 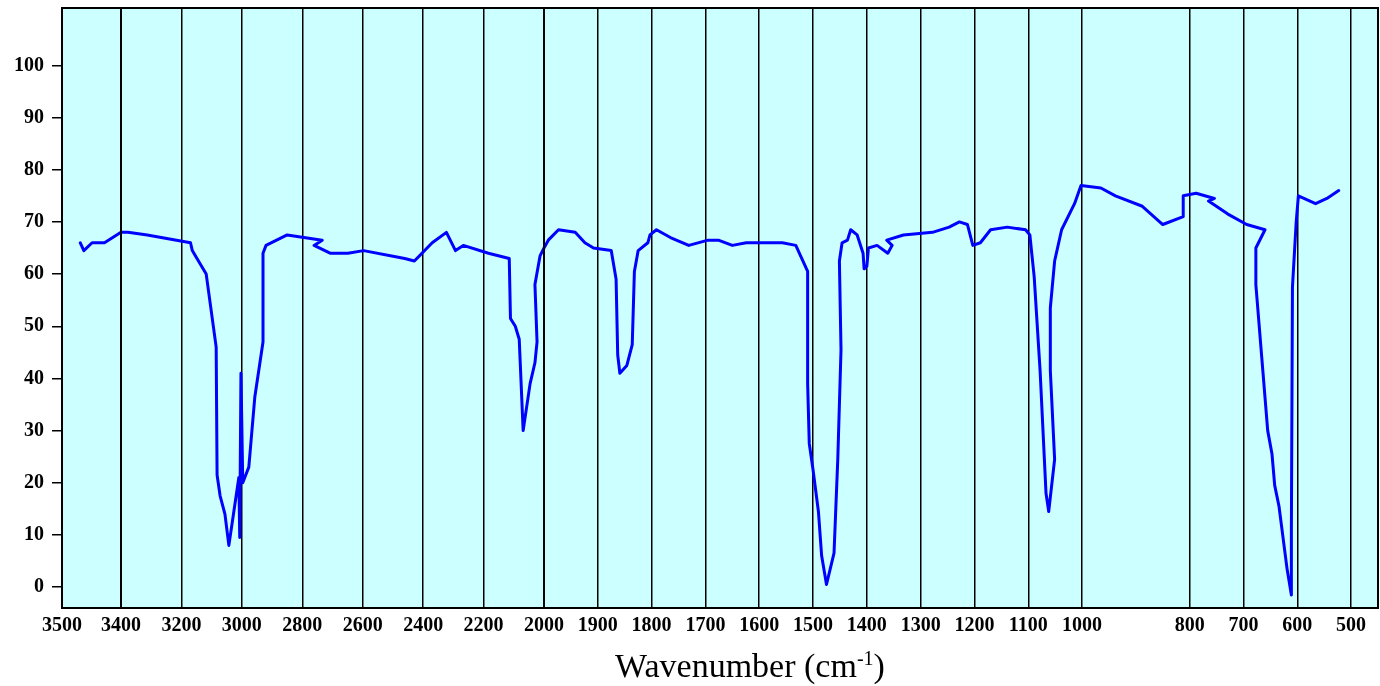 What do you see at coordinates (705, 624) in the screenshot?
I see `x-tick-label: 1700` at bounding box center [705, 624].